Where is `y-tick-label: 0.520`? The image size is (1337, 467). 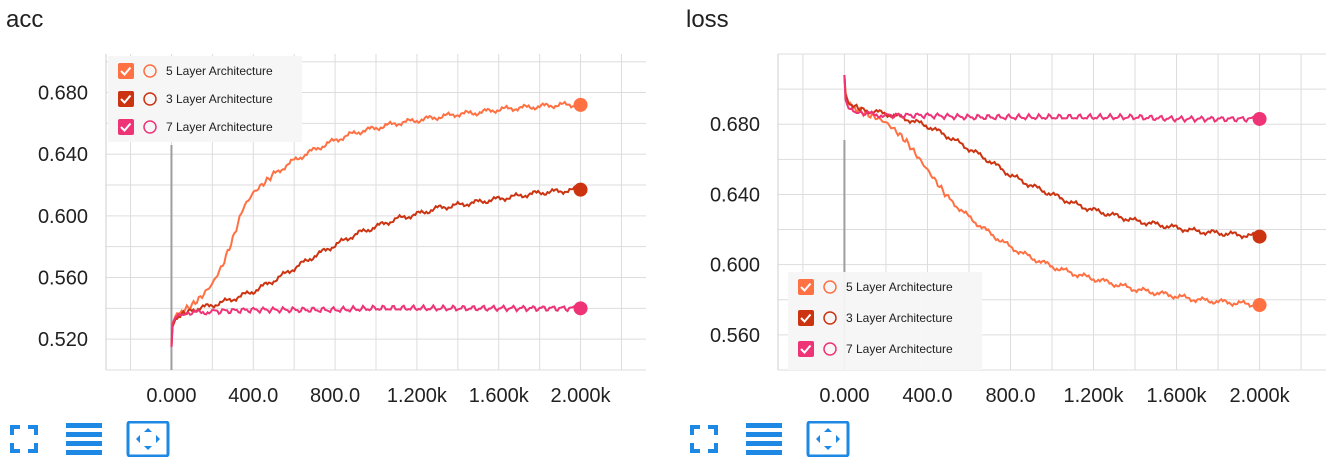 y-tick-label: 0.520 is located at coordinates (63, 340).